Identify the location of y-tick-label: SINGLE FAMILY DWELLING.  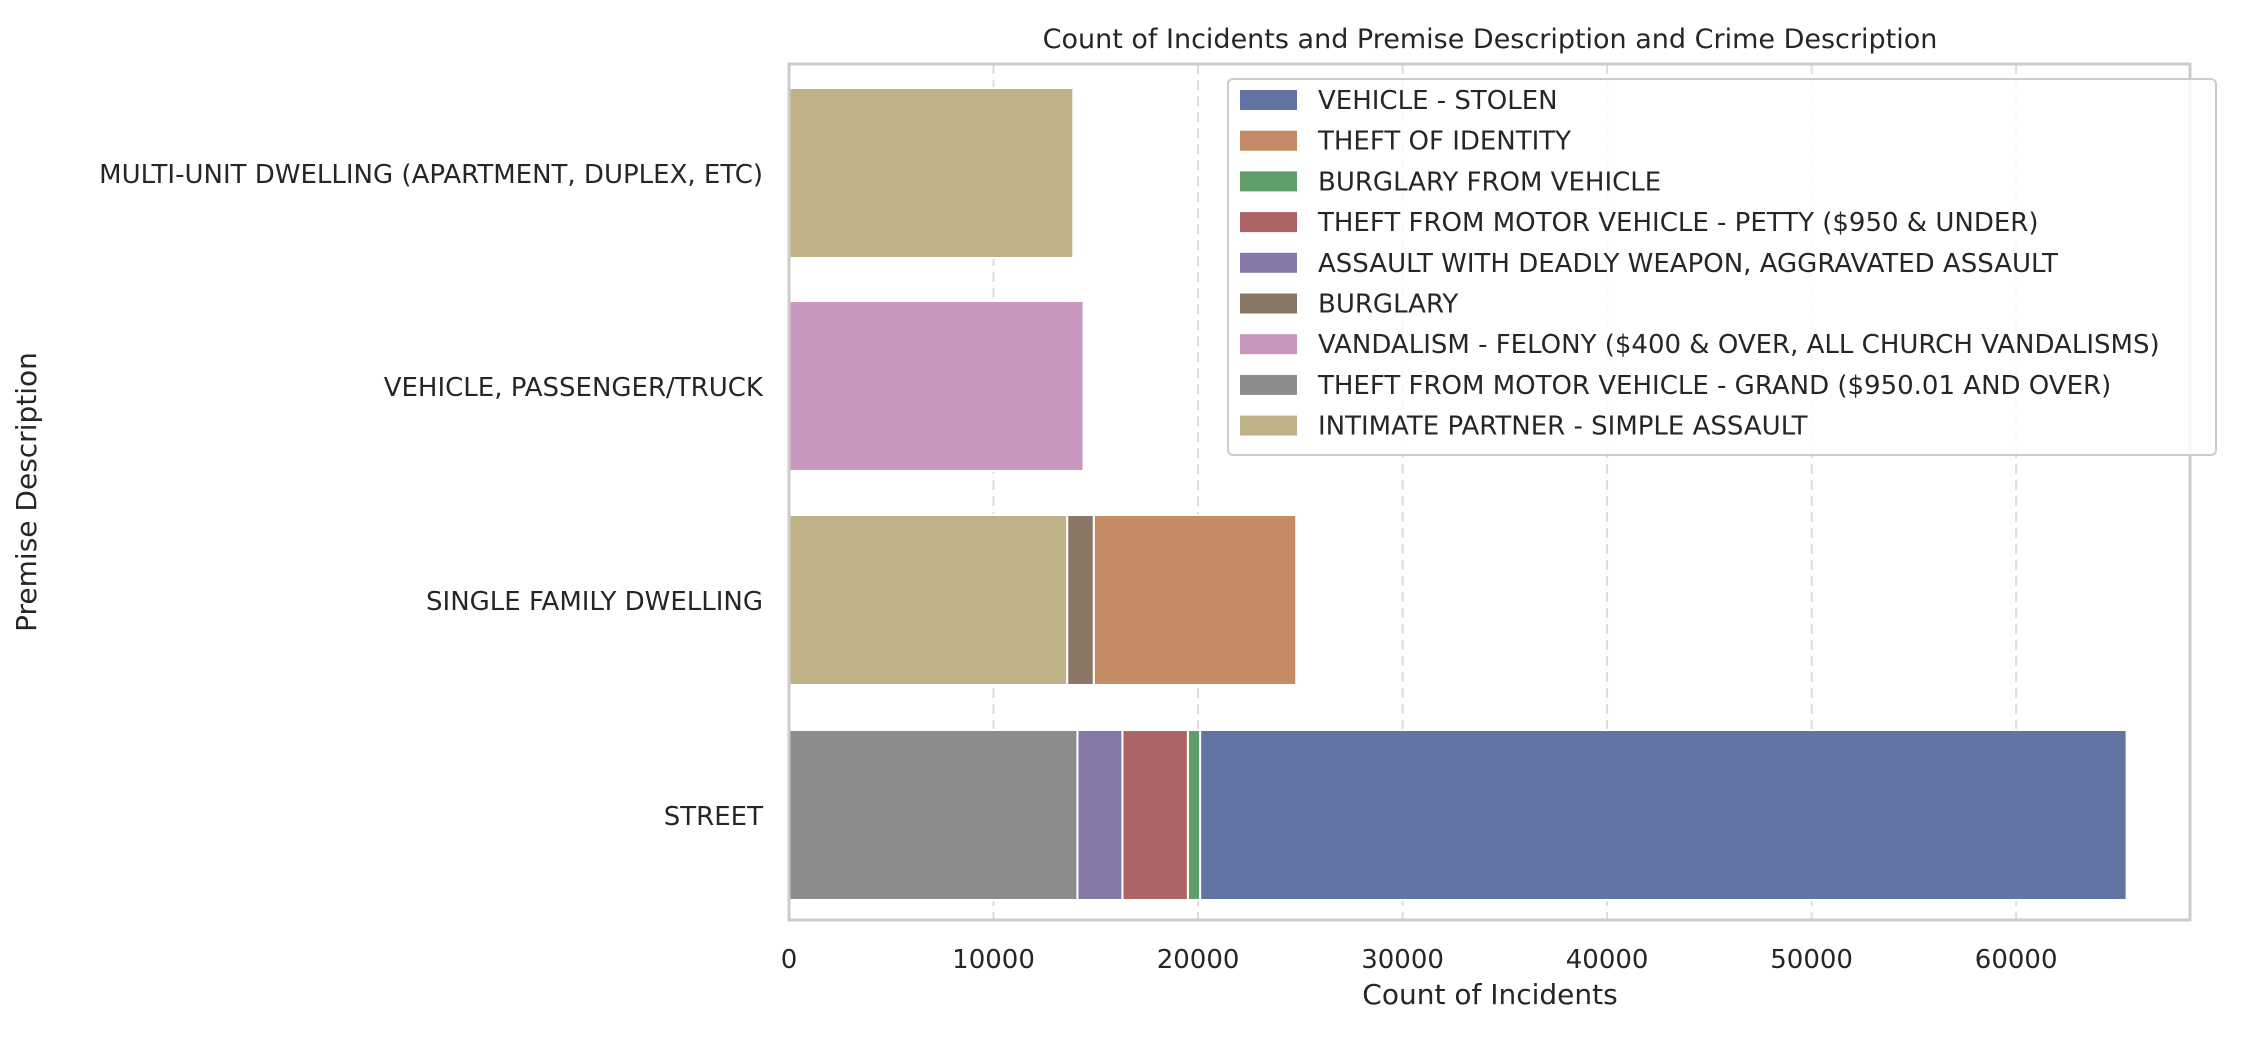
(594, 602).